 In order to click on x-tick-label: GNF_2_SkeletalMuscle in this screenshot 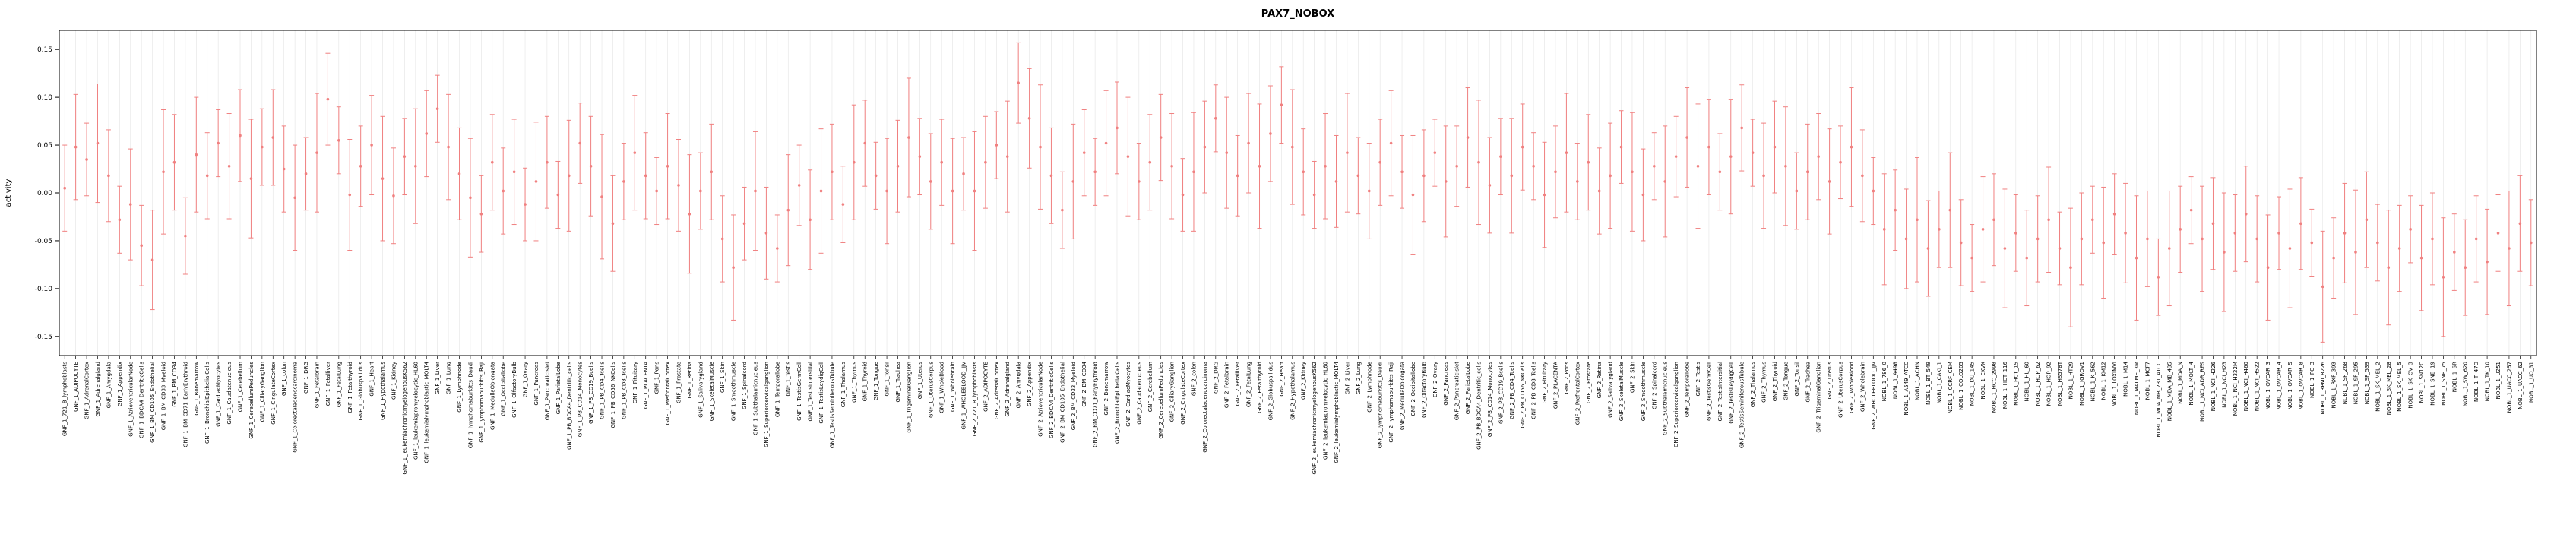, I will do `click(1622, 391)`.